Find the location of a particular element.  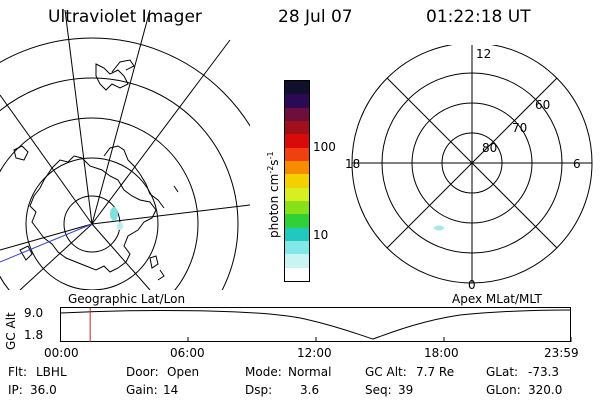

glat-value: -73.3 is located at coordinates (544, 372).